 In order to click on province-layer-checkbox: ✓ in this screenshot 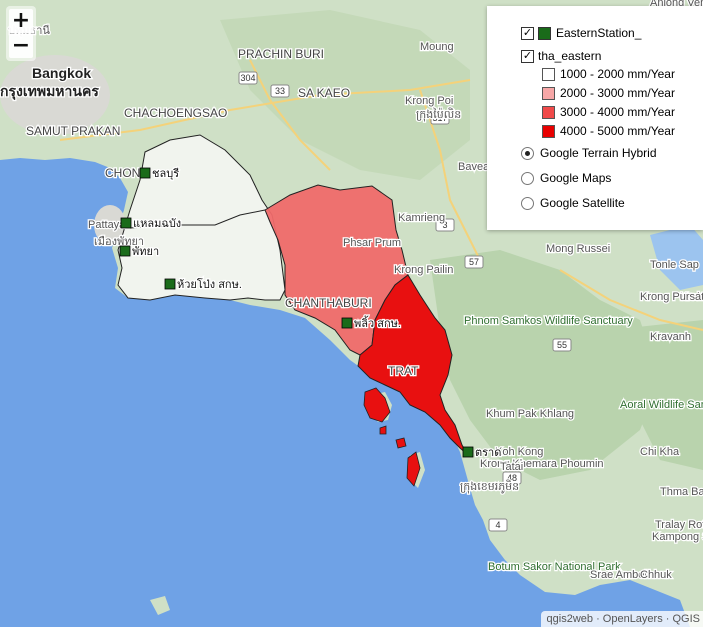, I will do `click(527, 56)`.